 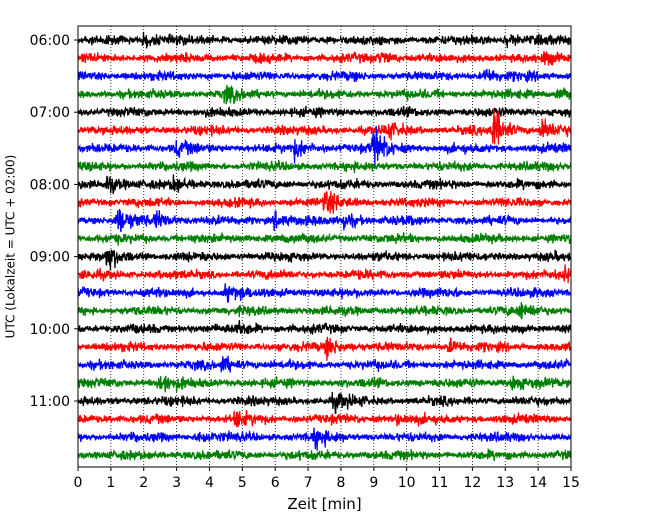 What do you see at coordinates (50, 402) in the screenshot?
I see `y-tick-label: 11:00` at bounding box center [50, 402].